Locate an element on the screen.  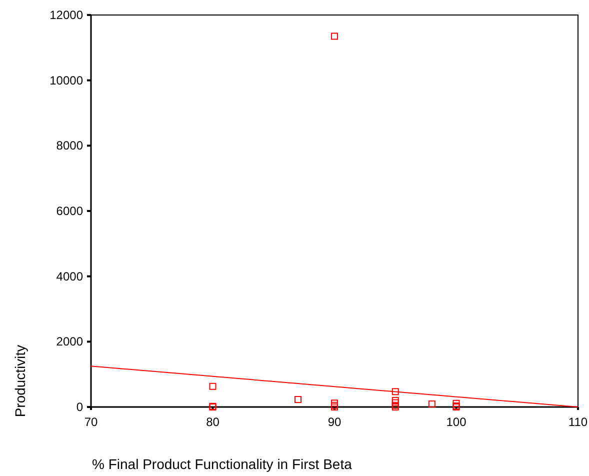
x-axis-title: % Final Product Functionality in First Beta is located at coordinates (222, 464).